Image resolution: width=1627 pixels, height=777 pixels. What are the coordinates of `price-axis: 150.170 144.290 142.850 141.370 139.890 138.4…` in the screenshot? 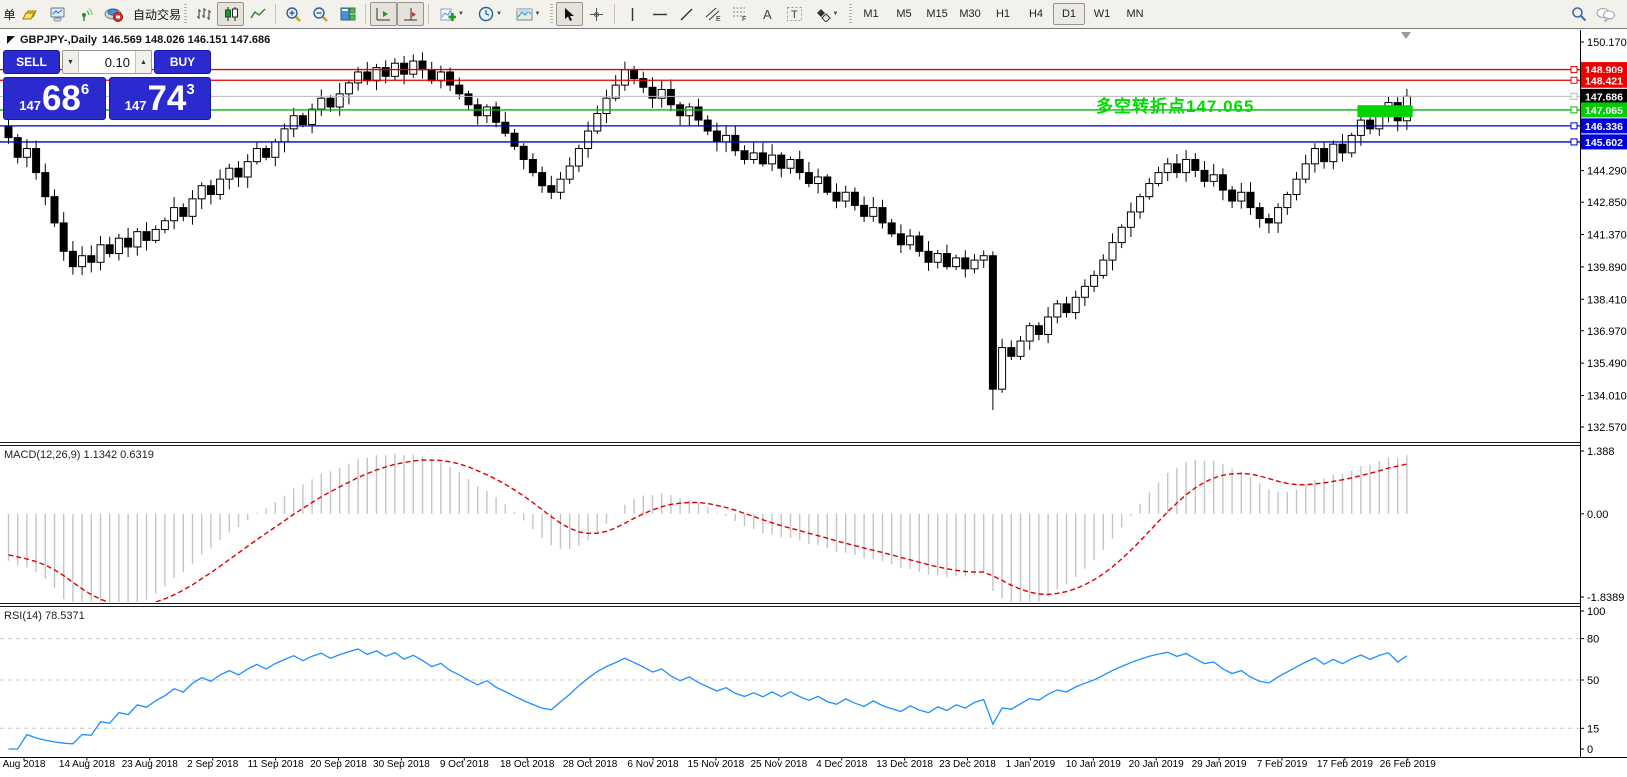 It's located at (1603, 396).